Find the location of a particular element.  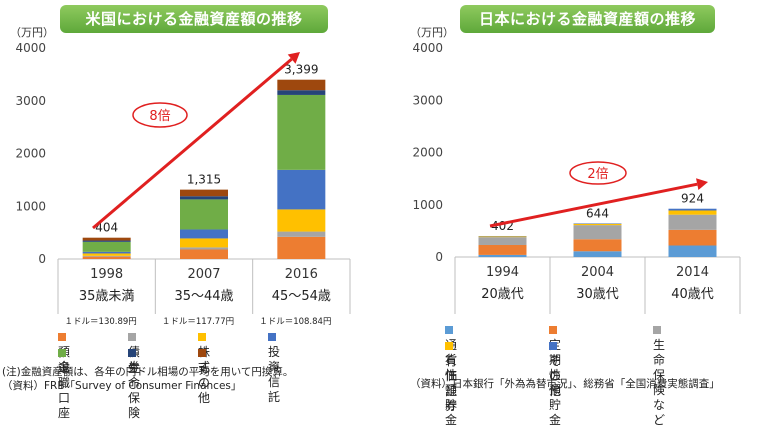

us-category-sublabel: 45～54歳 is located at coordinates (301, 296).